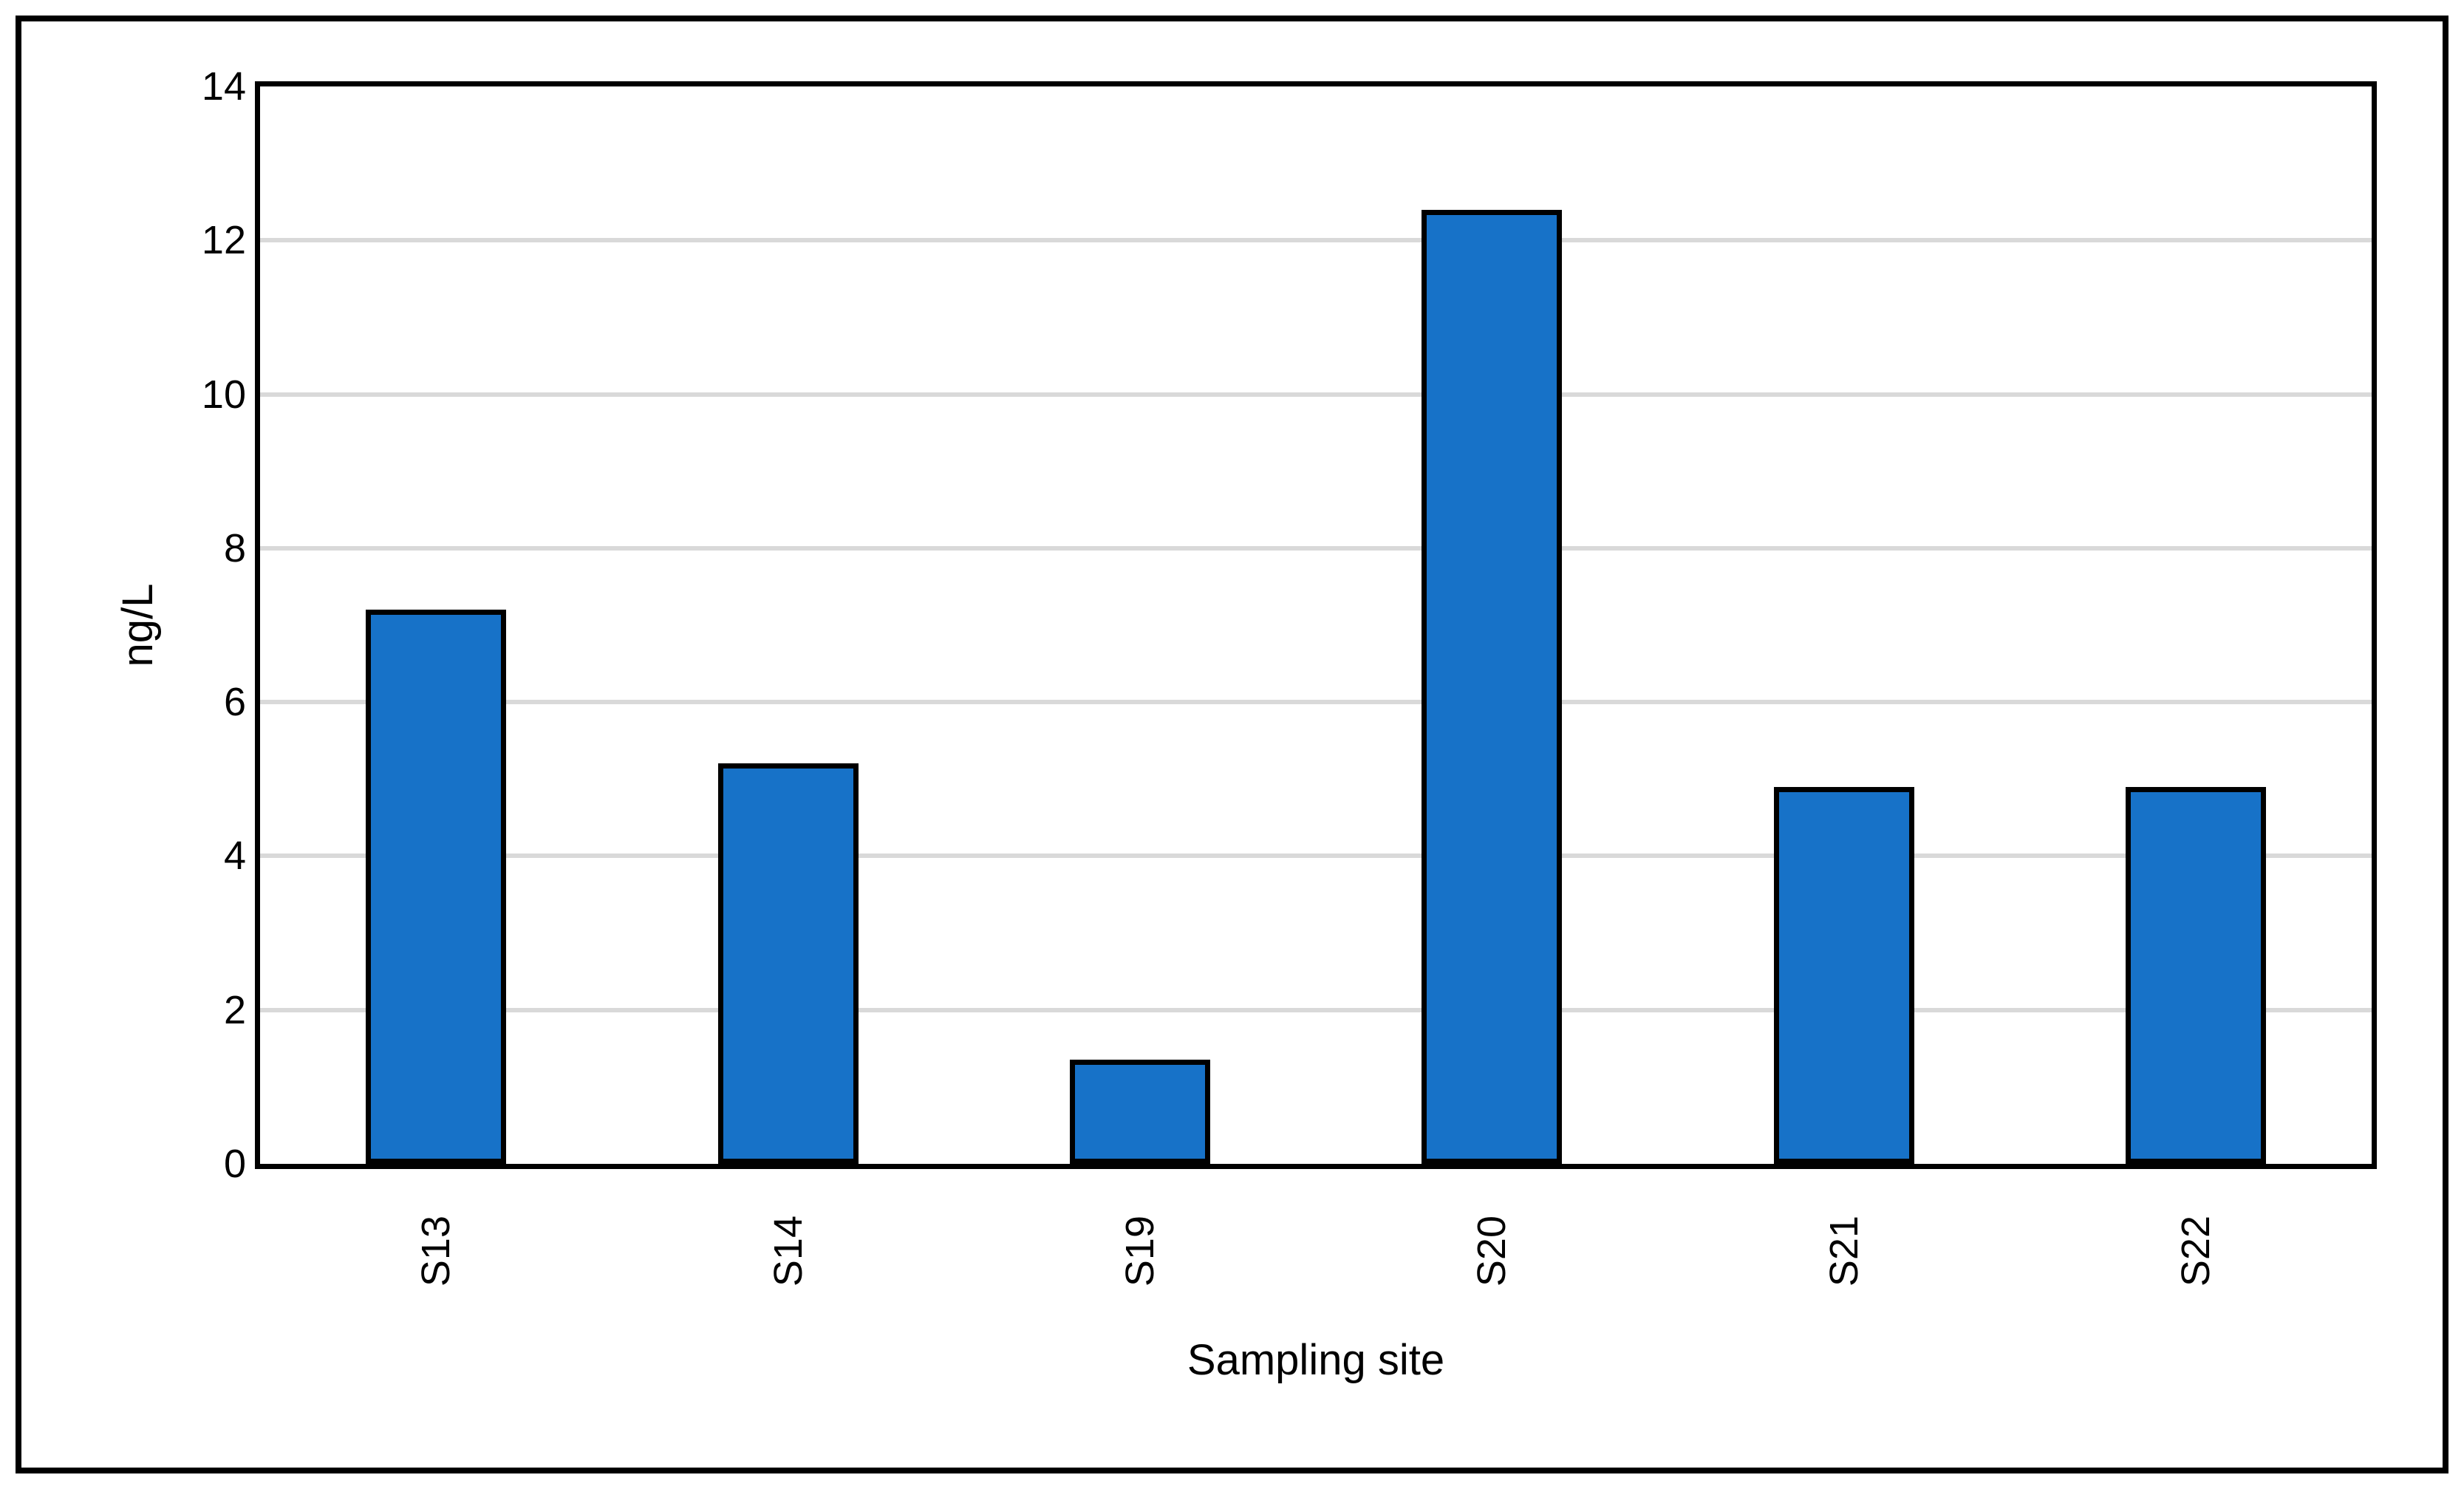 The height and width of the screenshot is (1489, 2464). Describe the element at coordinates (235, 856) in the screenshot. I see `y-tick-label-4: 4` at that location.